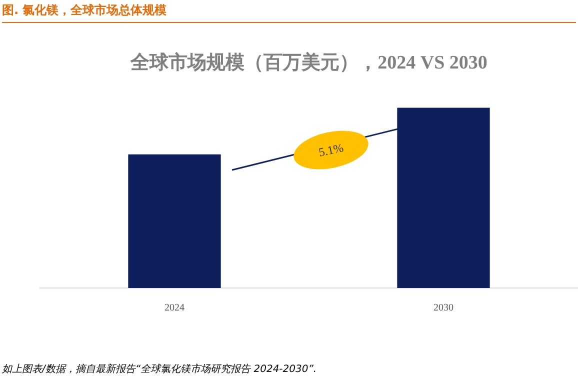 The height and width of the screenshot is (386, 578). I want to click on x-tick-label: 2024, so click(174, 308).